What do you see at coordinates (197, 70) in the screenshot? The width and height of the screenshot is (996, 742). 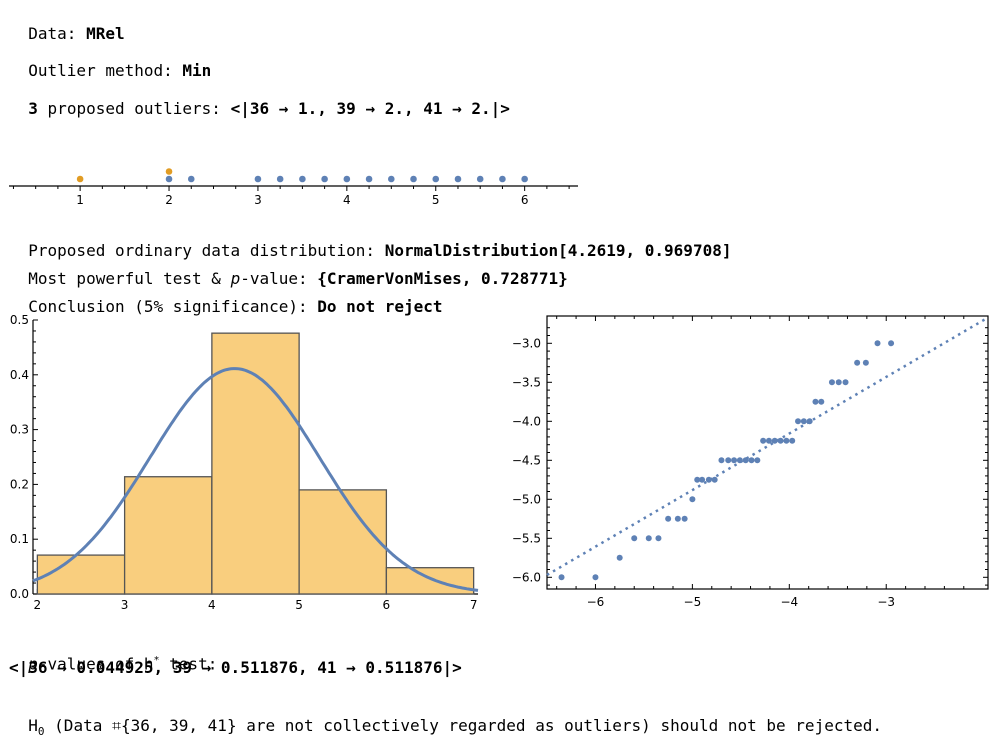 I see `method-value: Min` at bounding box center [197, 70].